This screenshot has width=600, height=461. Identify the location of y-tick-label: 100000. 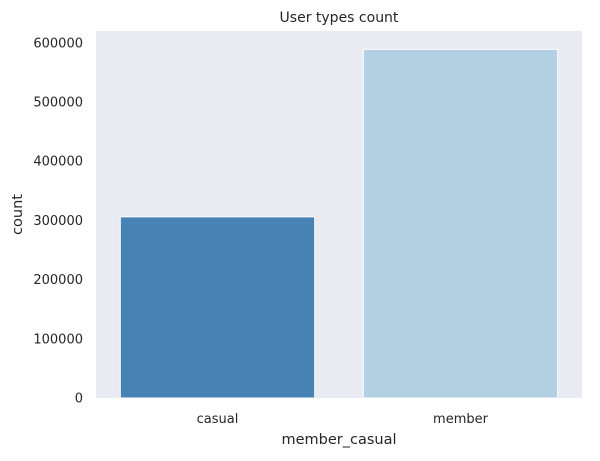
(58, 339).